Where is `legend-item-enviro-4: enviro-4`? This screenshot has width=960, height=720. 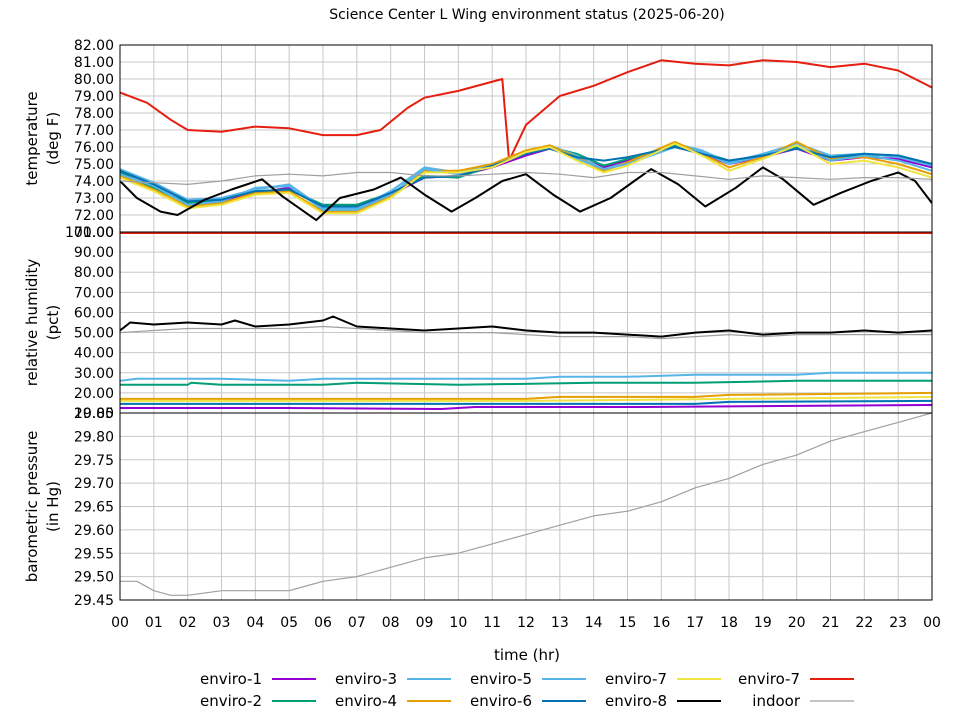 legend-item-enviro-4: enviro-4 is located at coordinates (393, 701).